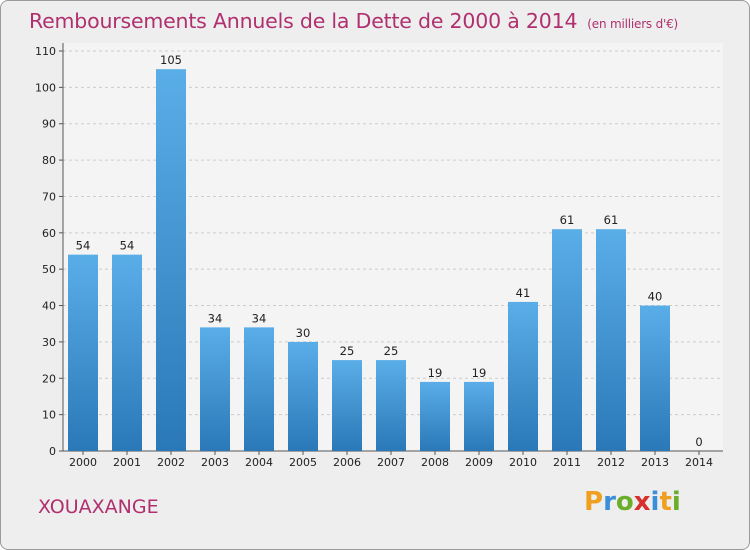  Describe the element at coordinates (303, 333) in the screenshot. I see `data-label: 30` at that location.